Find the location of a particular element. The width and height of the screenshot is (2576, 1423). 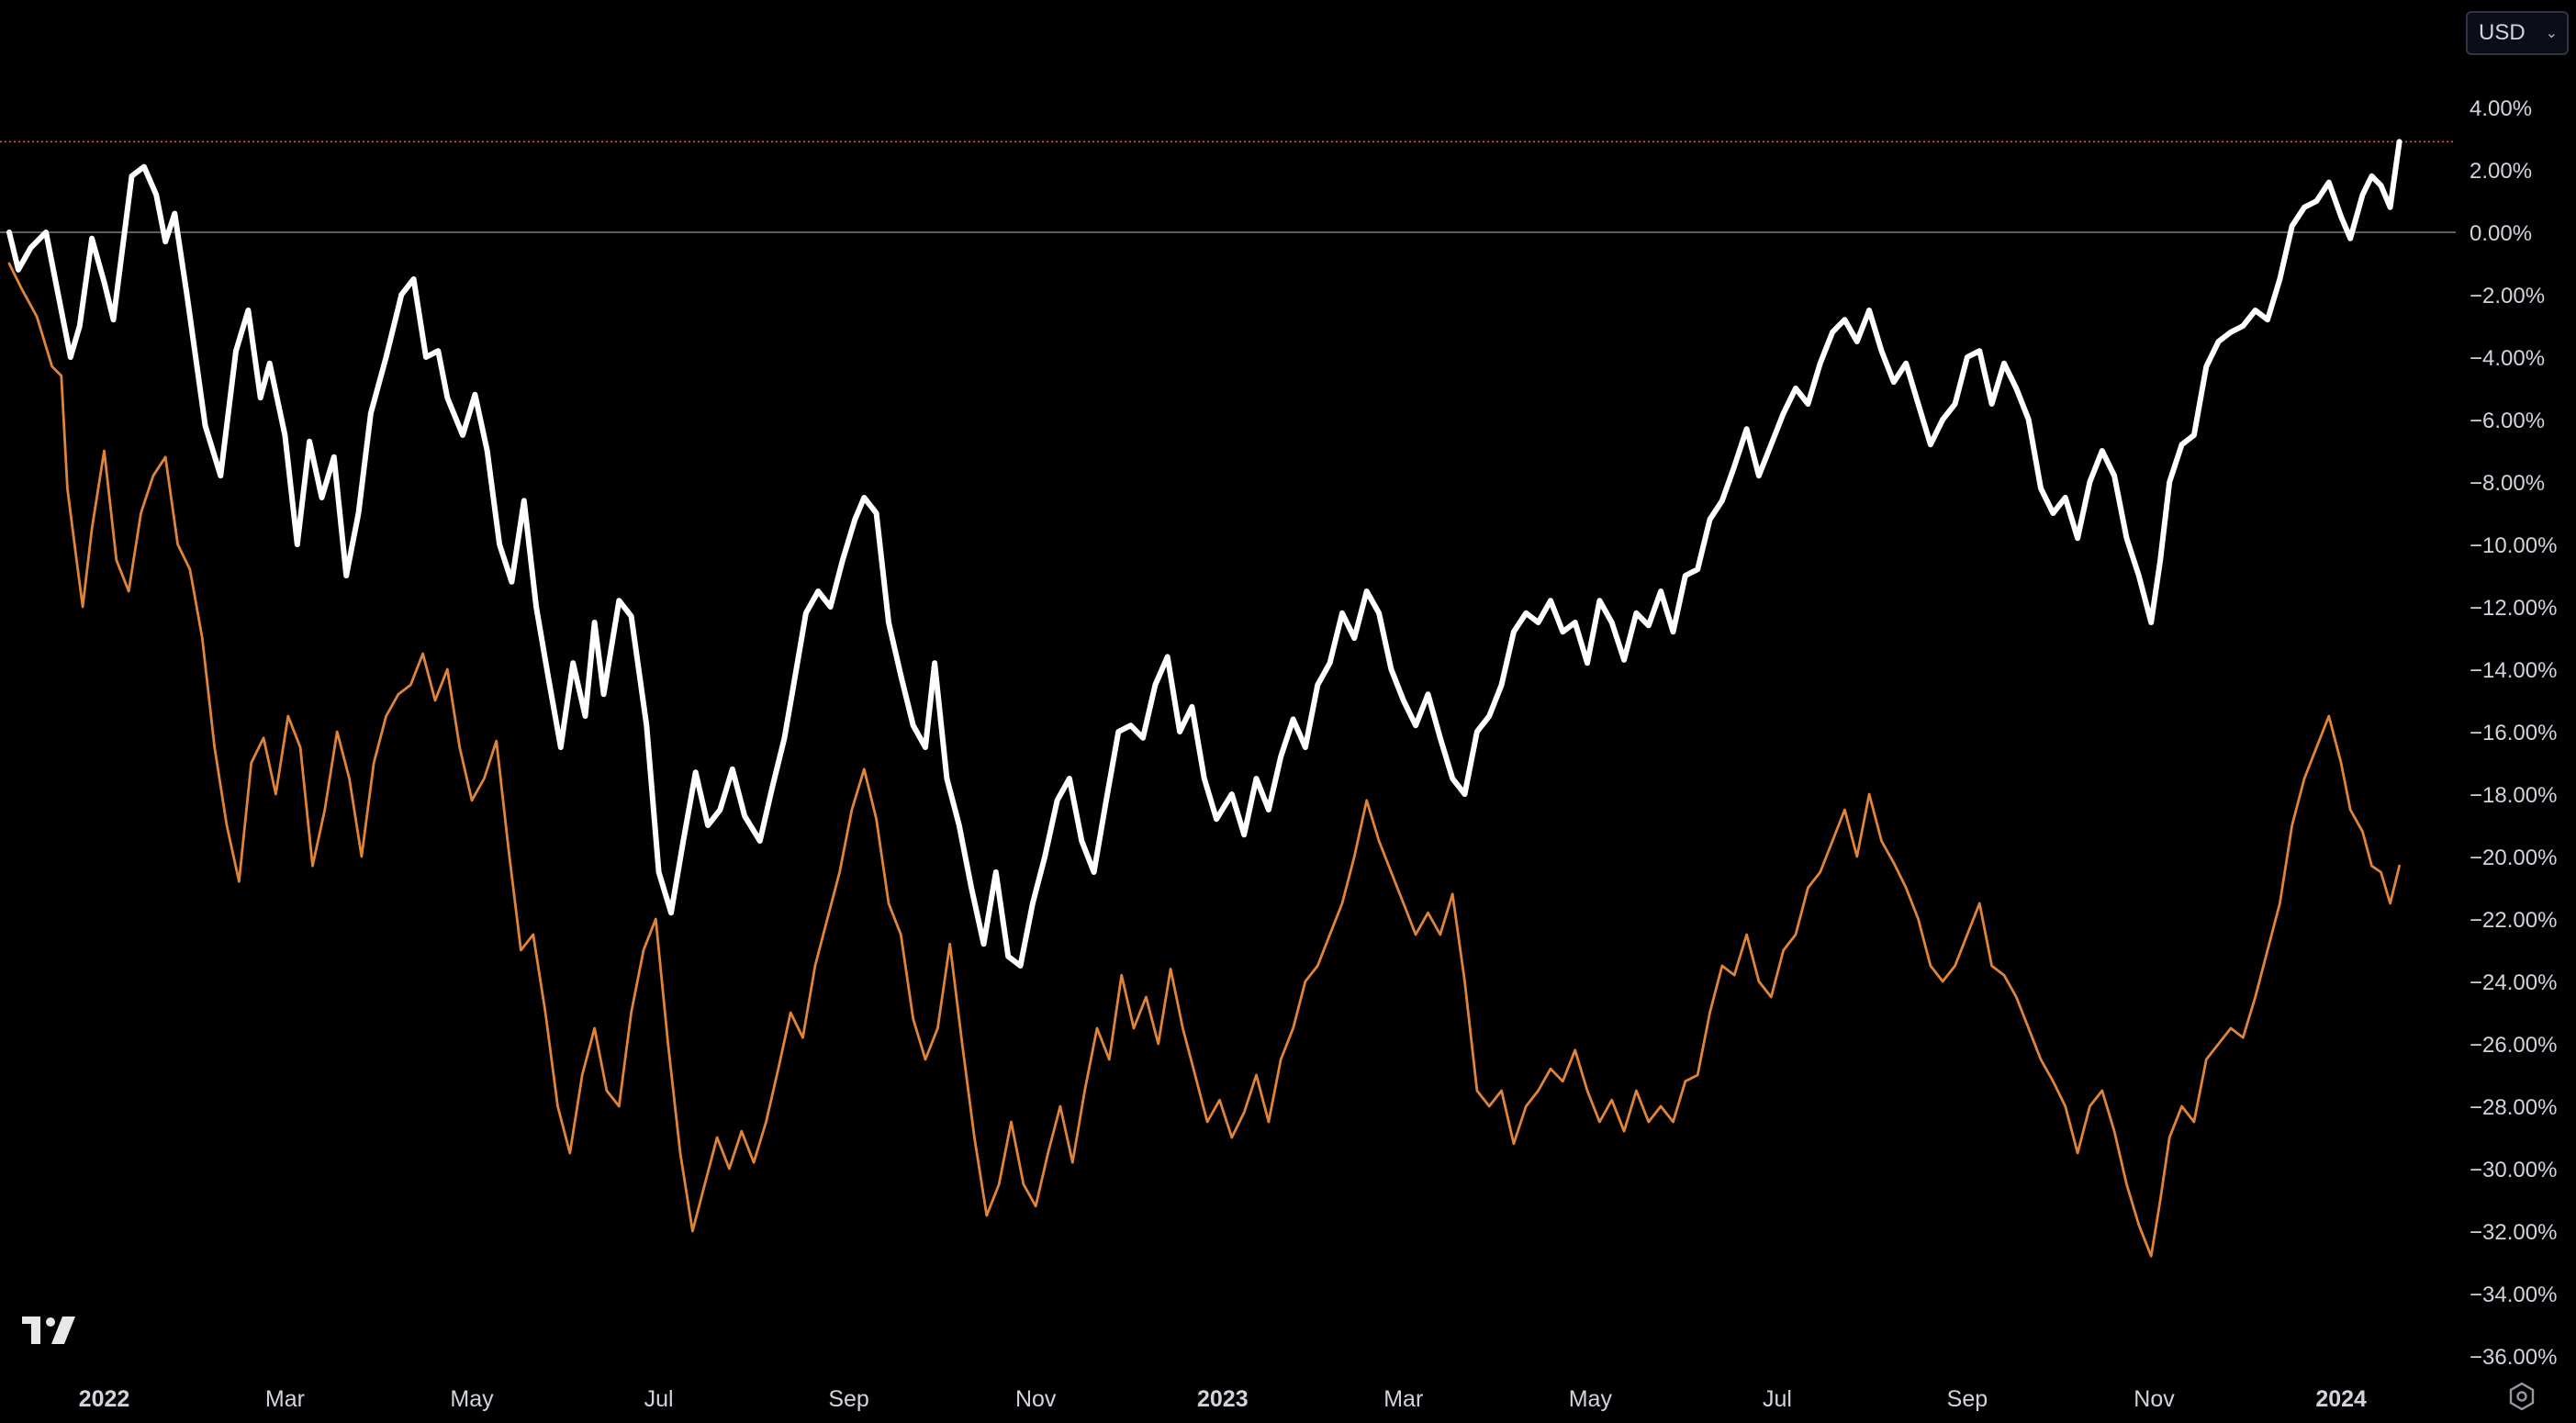

y-tick-label: −16.00% is located at coordinates (2513, 733).